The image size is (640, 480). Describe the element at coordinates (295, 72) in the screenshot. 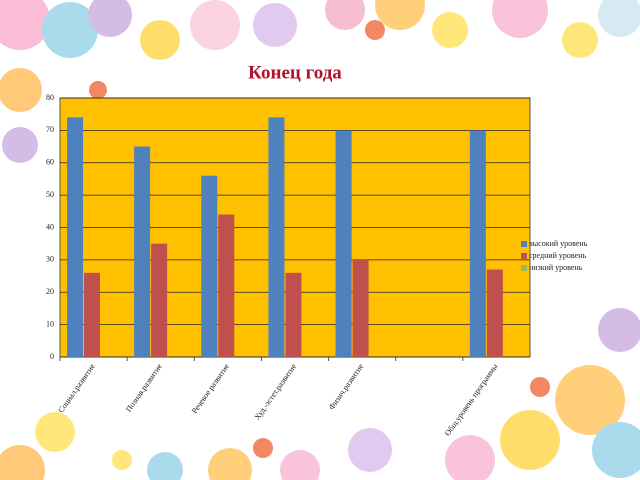

I see `chart-title: Конец года` at that location.